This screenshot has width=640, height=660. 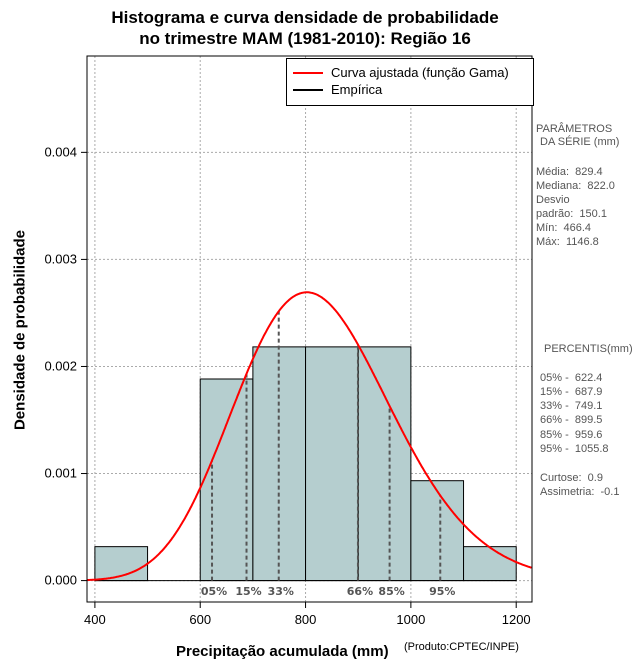 What do you see at coordinates (20, 330) in the screenshot?
I see `y-axis-label: Densidade de probabilidade` at bounding box center [20, 330].